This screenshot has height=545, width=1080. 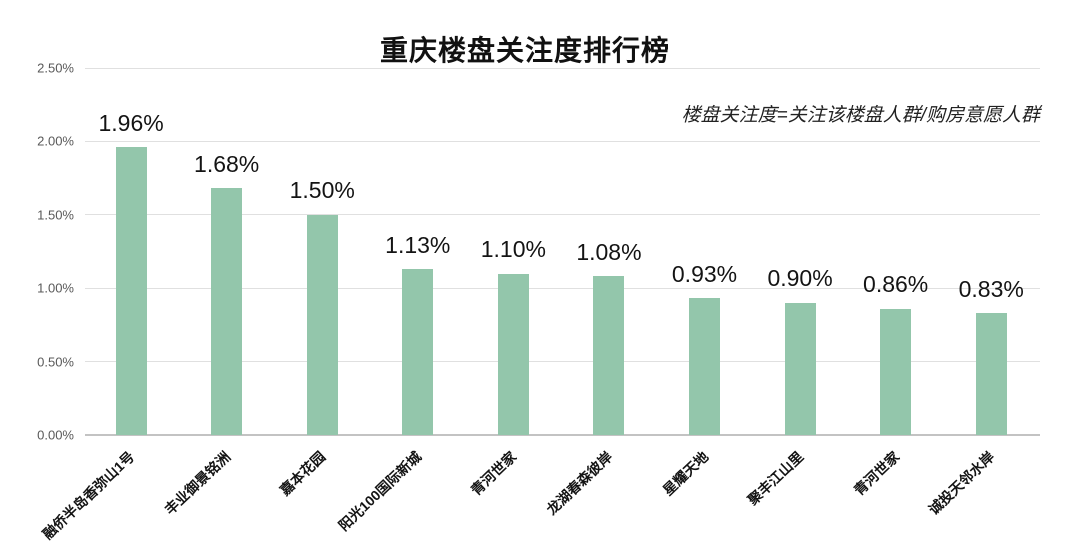 I want to click on y-axis-tick-label: 1.50%, so click(x=55, y=215).